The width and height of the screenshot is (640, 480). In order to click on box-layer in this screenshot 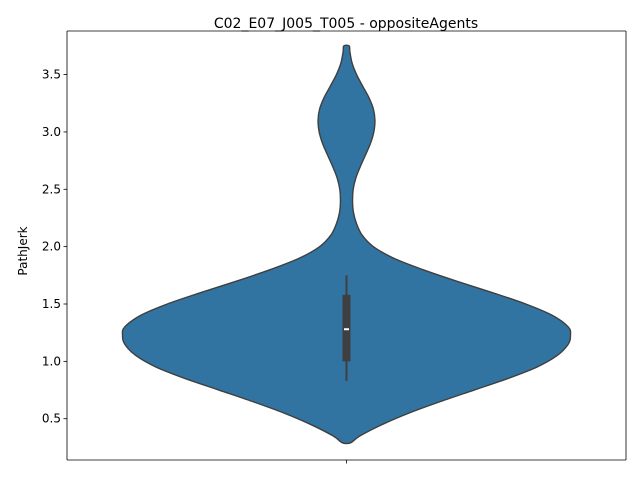, I will do `click(346, 328)`.